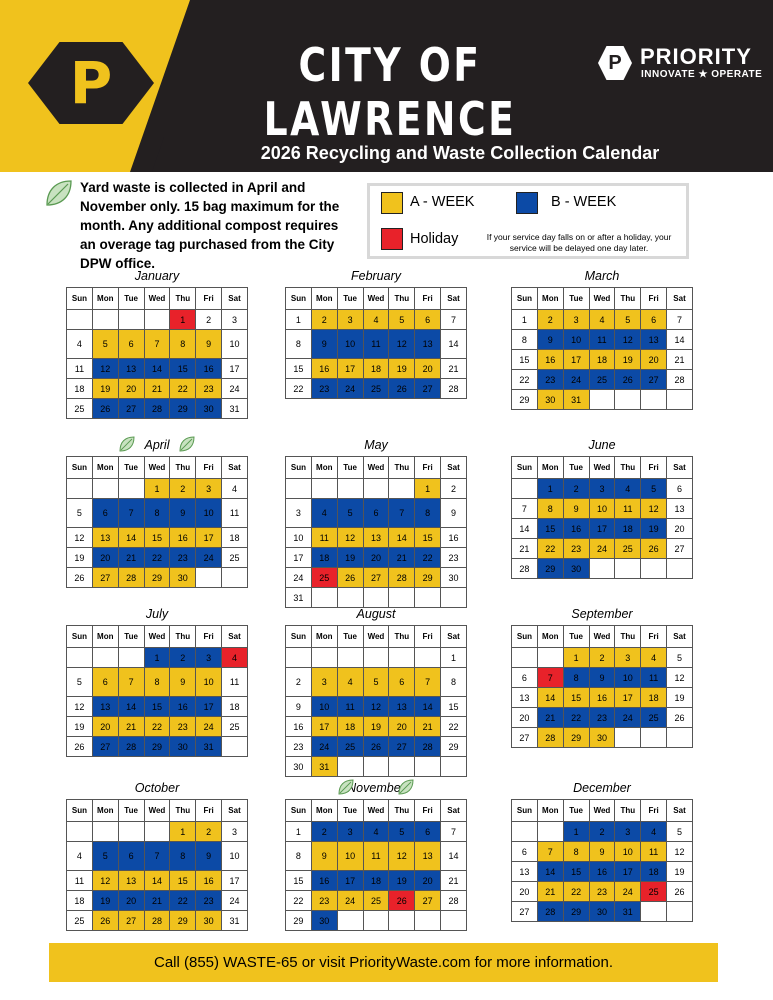  Describe the element at coordinates (654, 717) in the screenshot. I see `day-cell: 25` at that location.